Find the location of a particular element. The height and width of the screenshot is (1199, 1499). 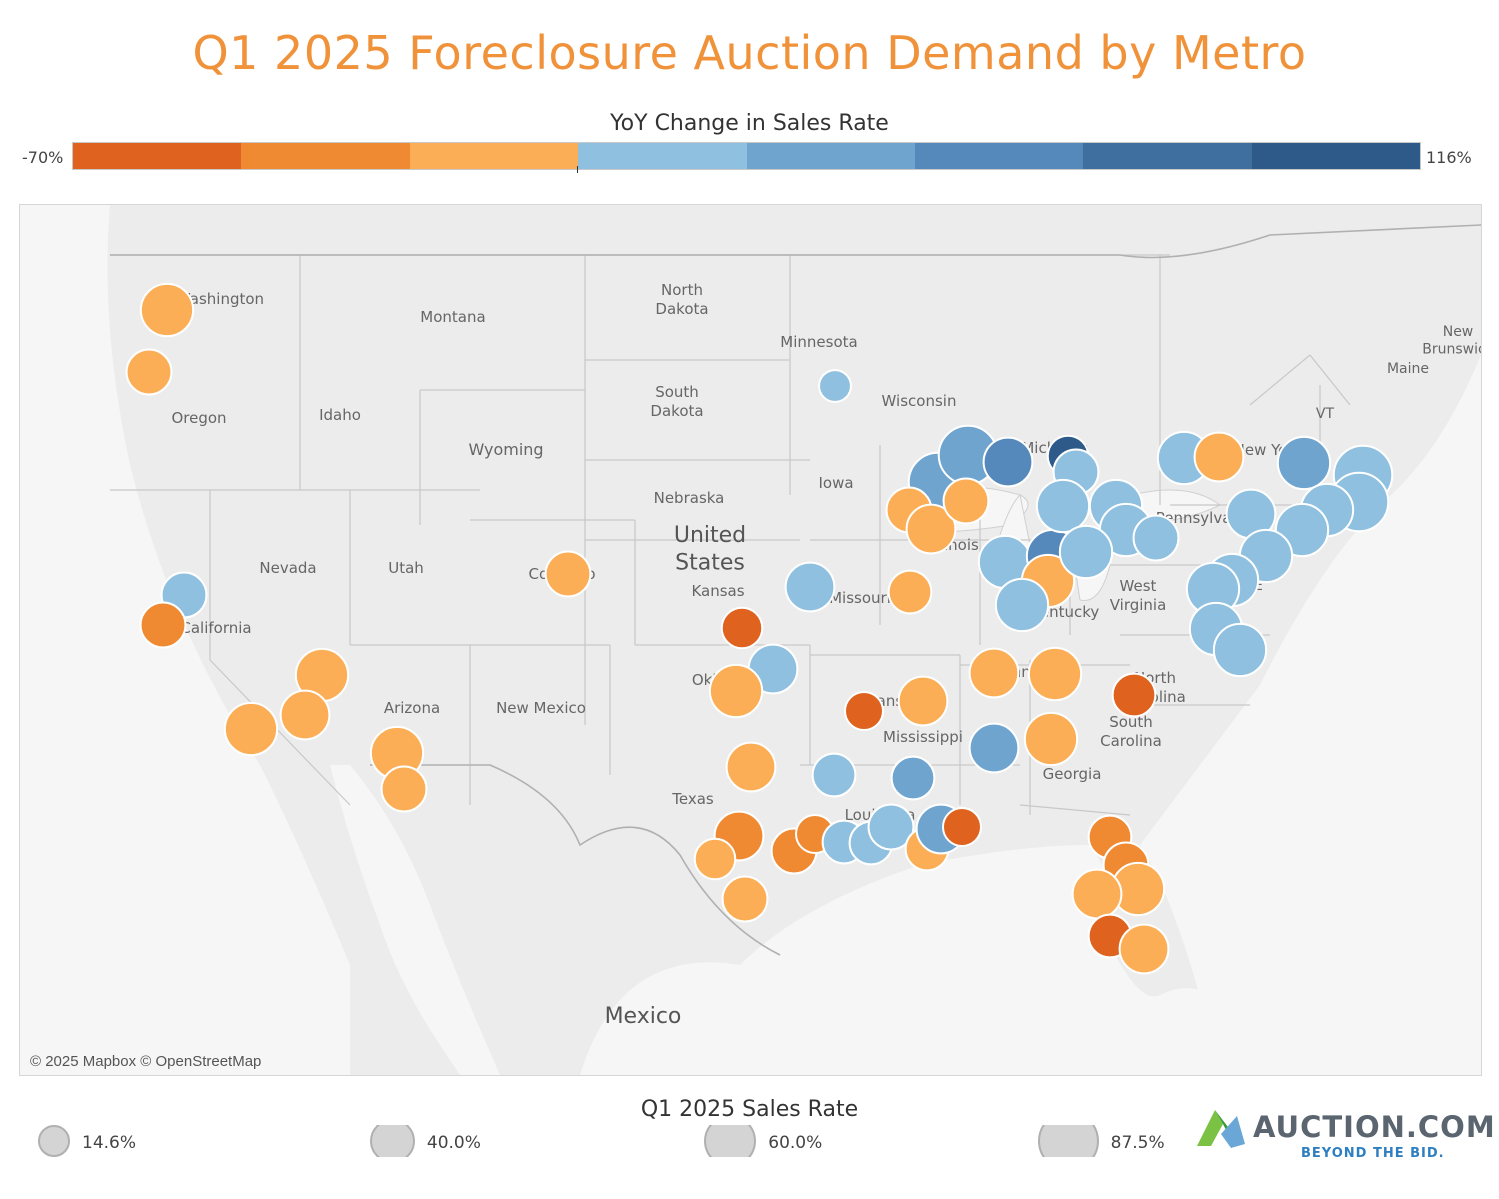

map-label: Utah is located at coordinates (406, 568).